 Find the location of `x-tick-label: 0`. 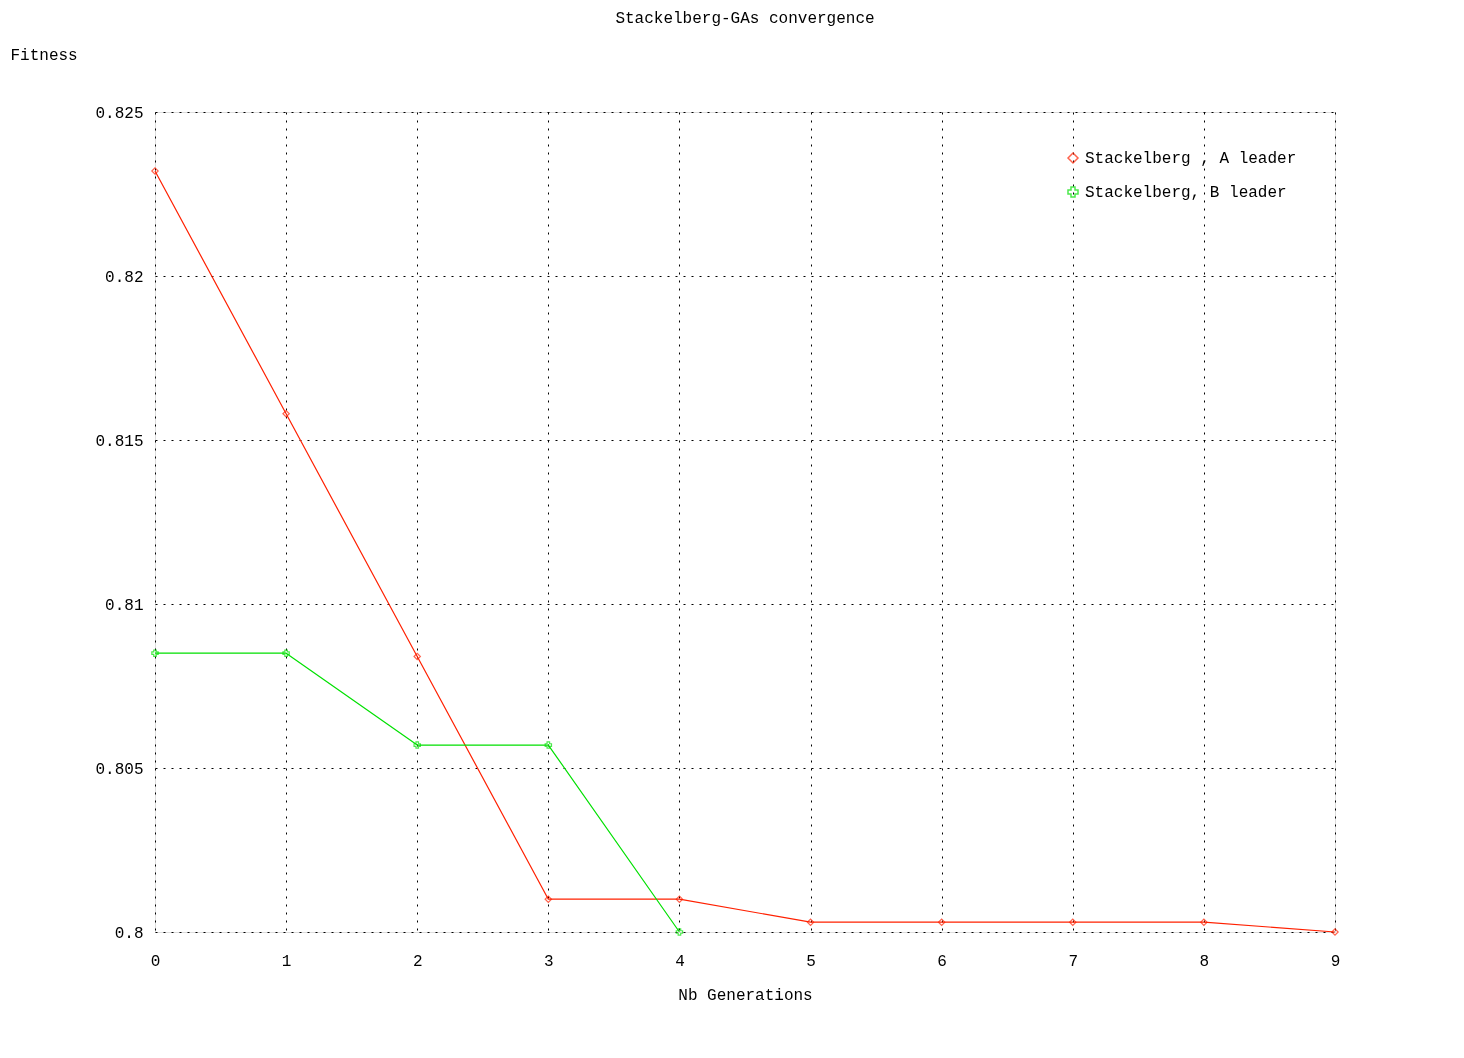

x-tick-label: 0 is located at coordinates (155, 961).